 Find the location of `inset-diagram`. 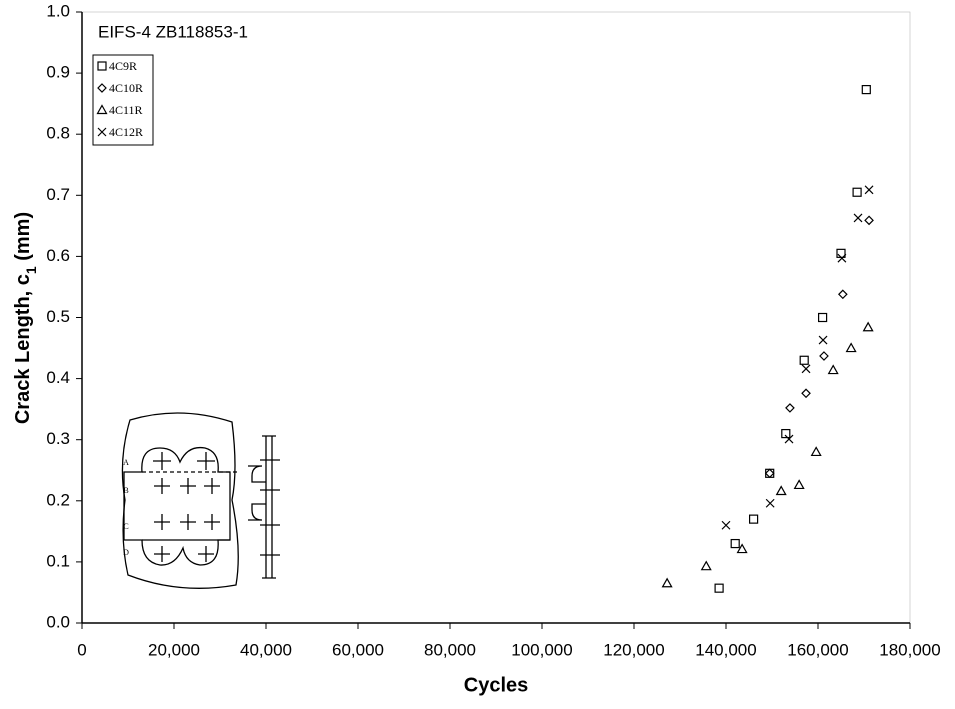

inset-diagram is located at coordinates (200, 500).